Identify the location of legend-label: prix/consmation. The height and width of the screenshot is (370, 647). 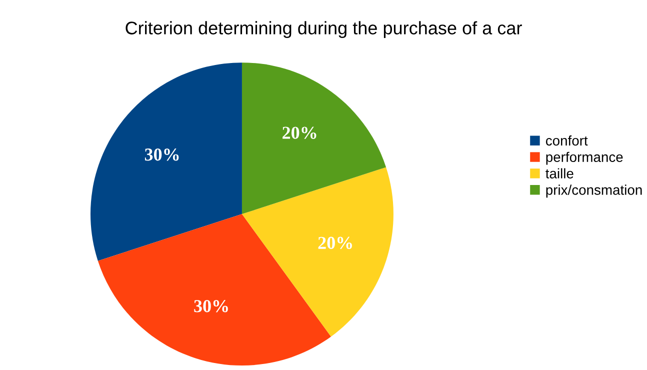
(594, 191).